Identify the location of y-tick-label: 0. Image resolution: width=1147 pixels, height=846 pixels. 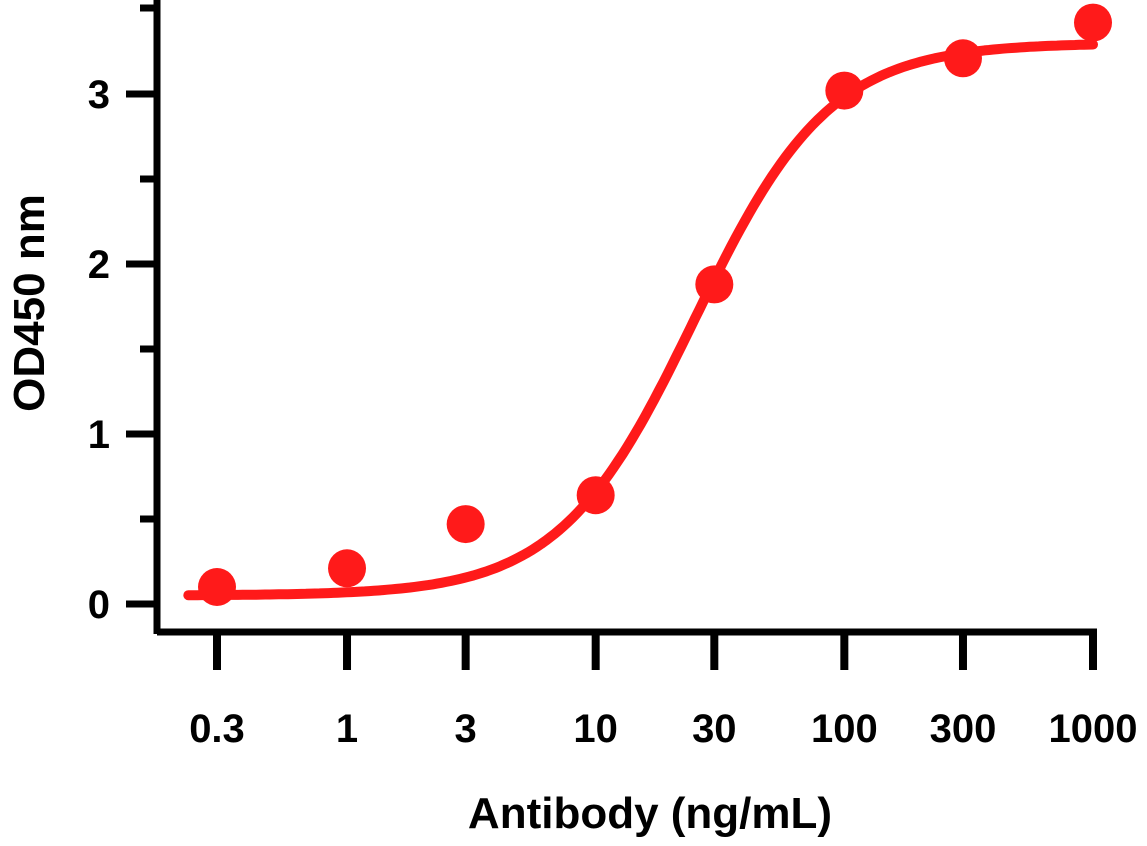
(99, 605).